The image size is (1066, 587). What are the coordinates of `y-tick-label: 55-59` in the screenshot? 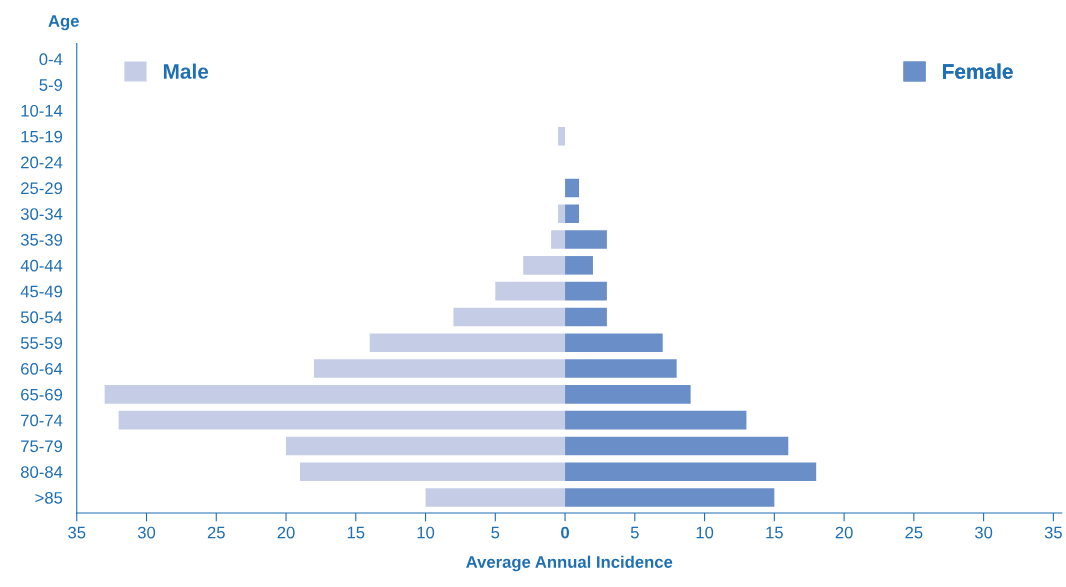 It's located at (41, 343).